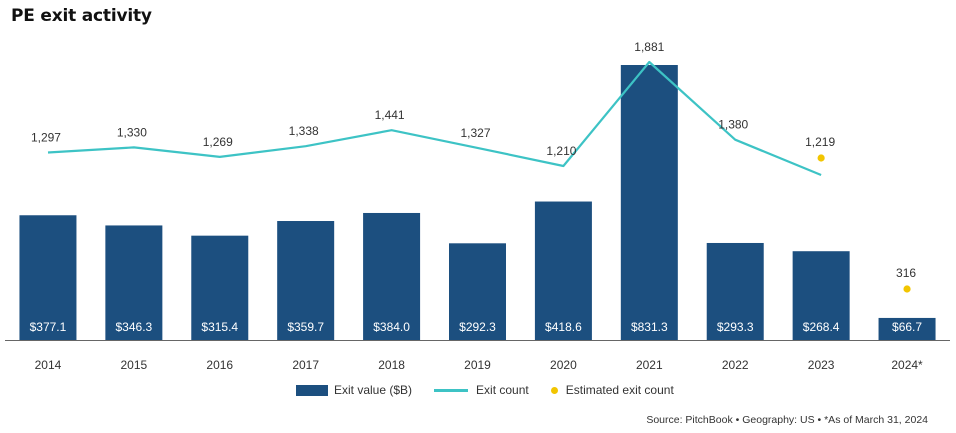 The image size is (956, 433). What do you see at coordinates (649, 47) in the screenshot?
I see `exit-count-label: 1,881` at bounding box center [649, 47].